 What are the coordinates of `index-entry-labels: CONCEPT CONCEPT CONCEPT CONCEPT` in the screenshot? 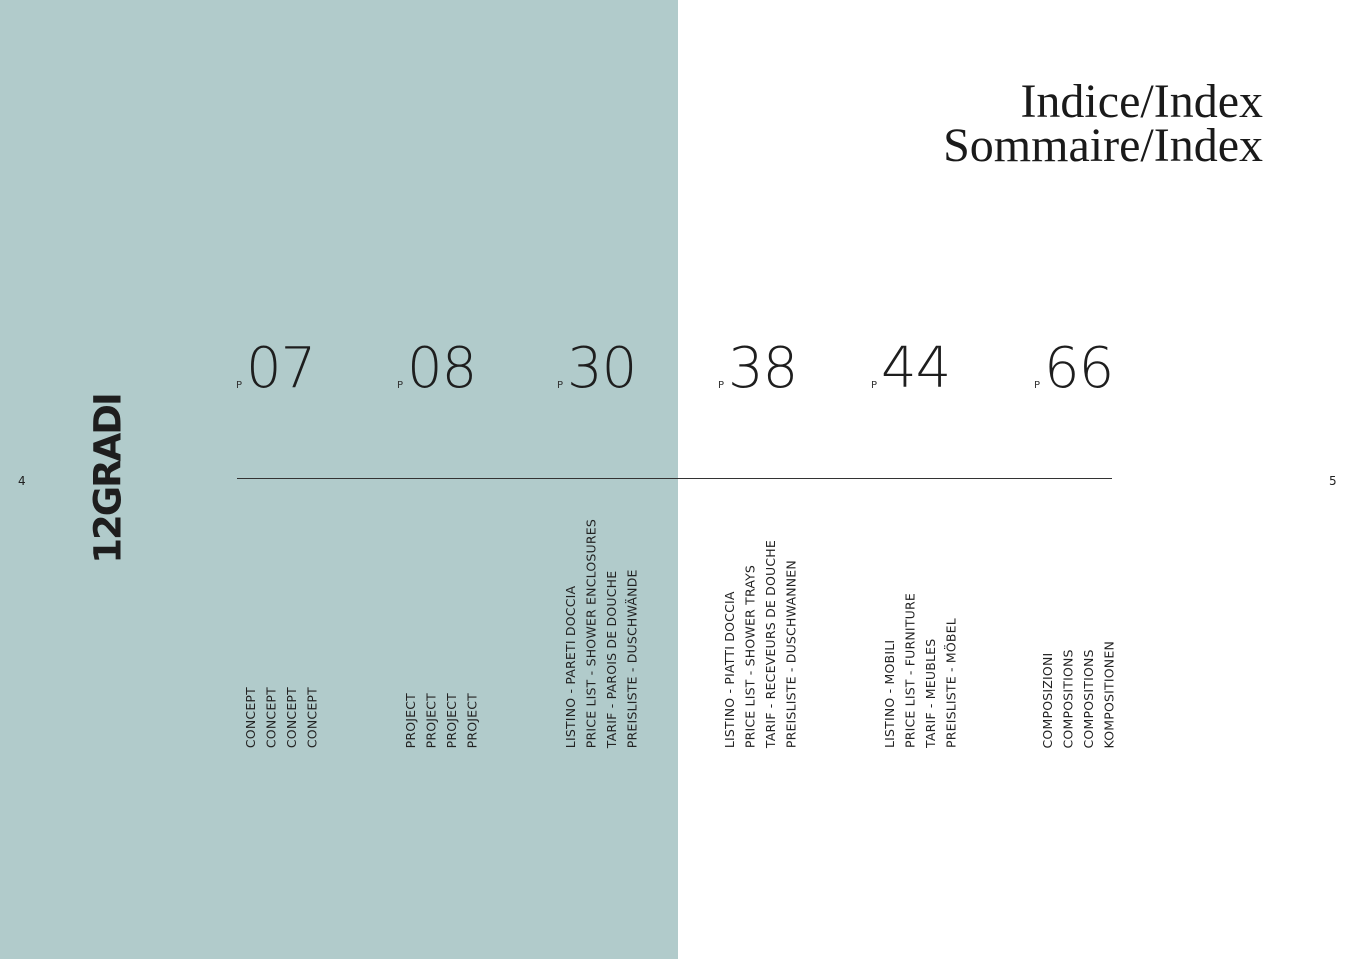 It's located at (282, 717).